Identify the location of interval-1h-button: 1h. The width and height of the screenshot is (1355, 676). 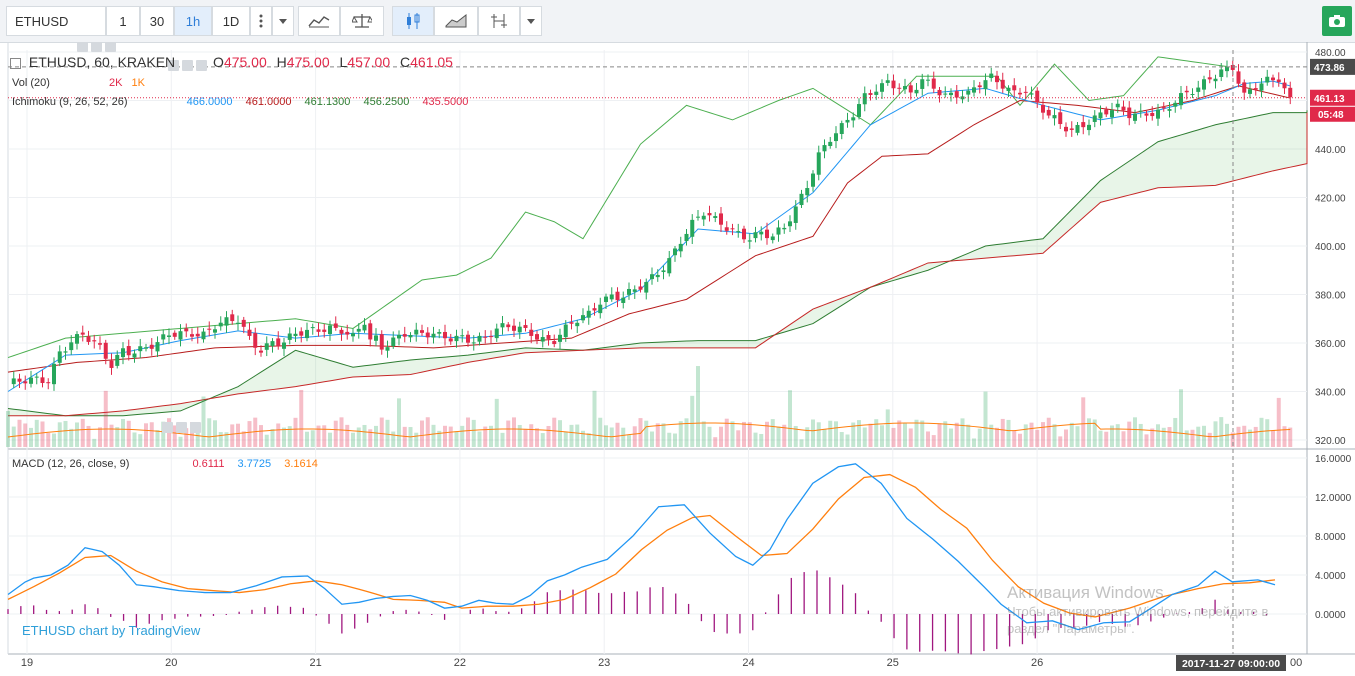
(193, 21).